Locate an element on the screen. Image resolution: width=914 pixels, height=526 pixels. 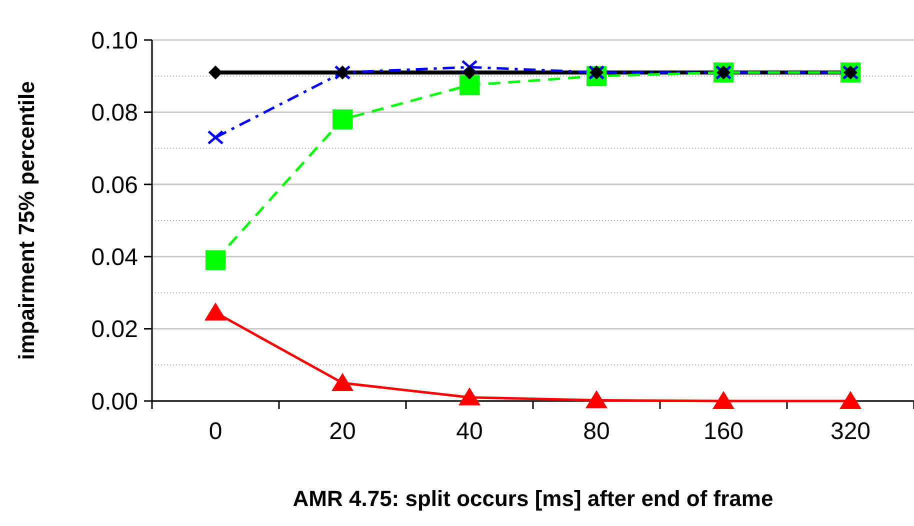
x-tick-label: 20 is located at coordinates (342, 431).